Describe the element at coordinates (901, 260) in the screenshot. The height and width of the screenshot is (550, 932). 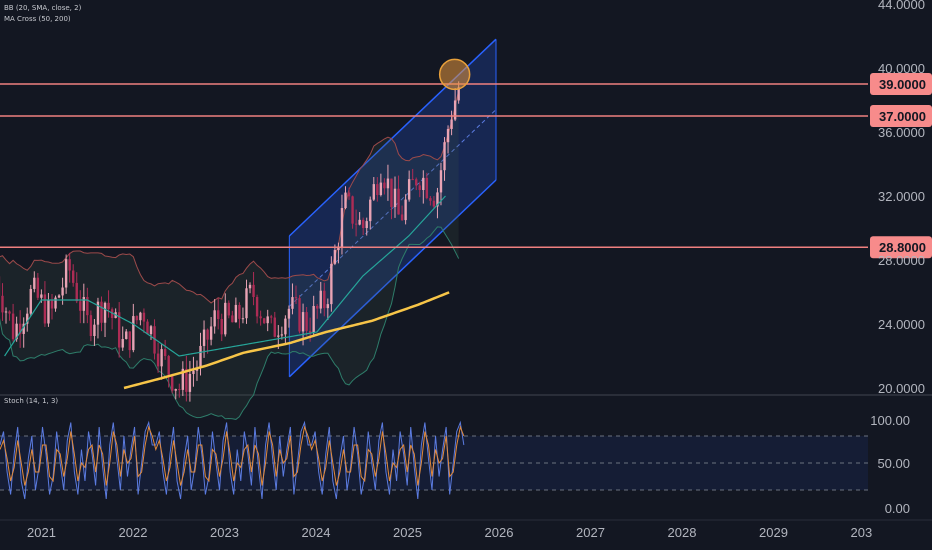
I see `price-axis-label: 28.0000` at that location.